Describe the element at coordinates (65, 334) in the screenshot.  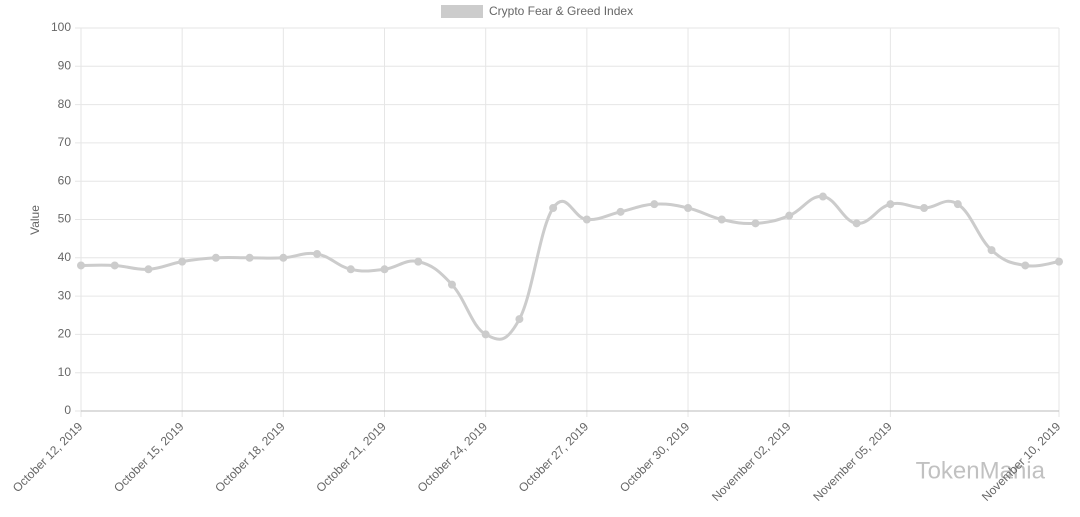
I see `y-tick-label: 20` at that location.